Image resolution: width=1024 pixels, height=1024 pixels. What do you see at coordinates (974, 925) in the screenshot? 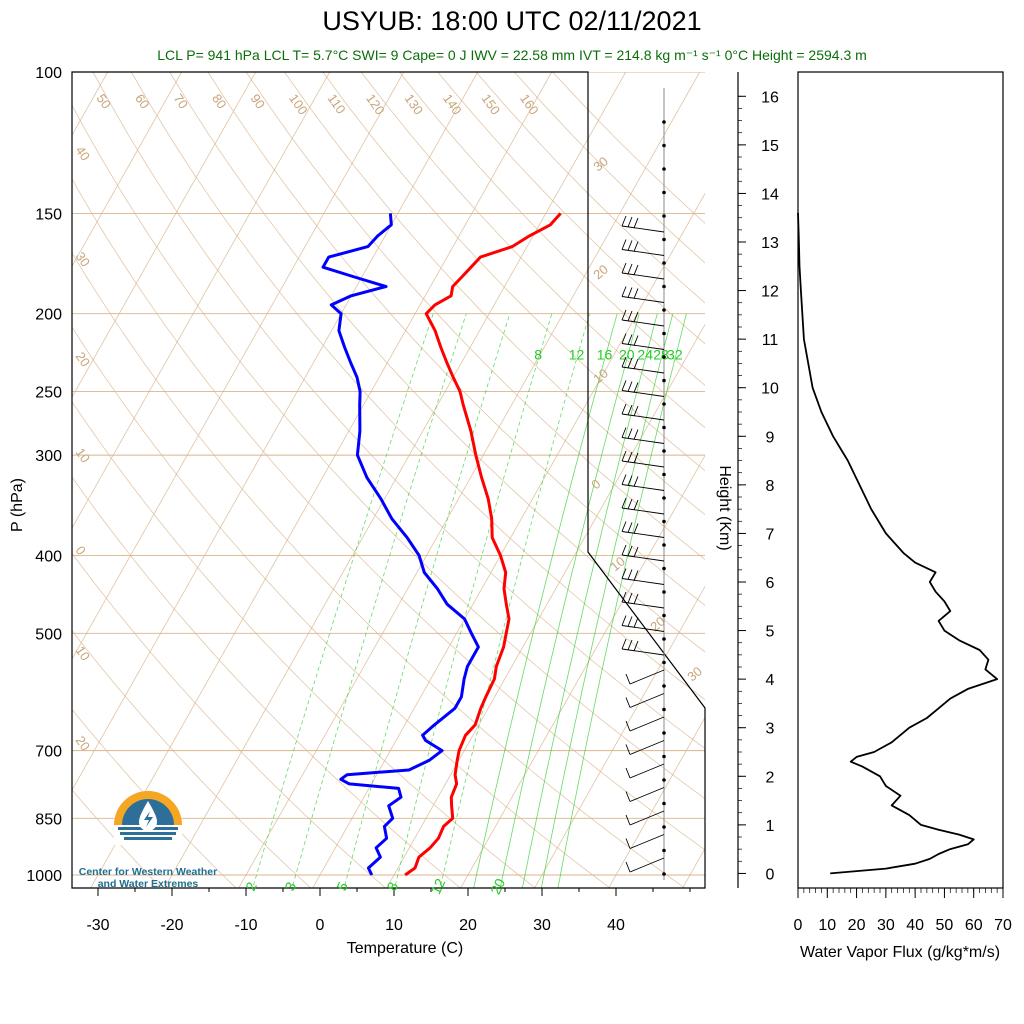
I see `flux-tick-label: 60` at bounding box center [974, 925].